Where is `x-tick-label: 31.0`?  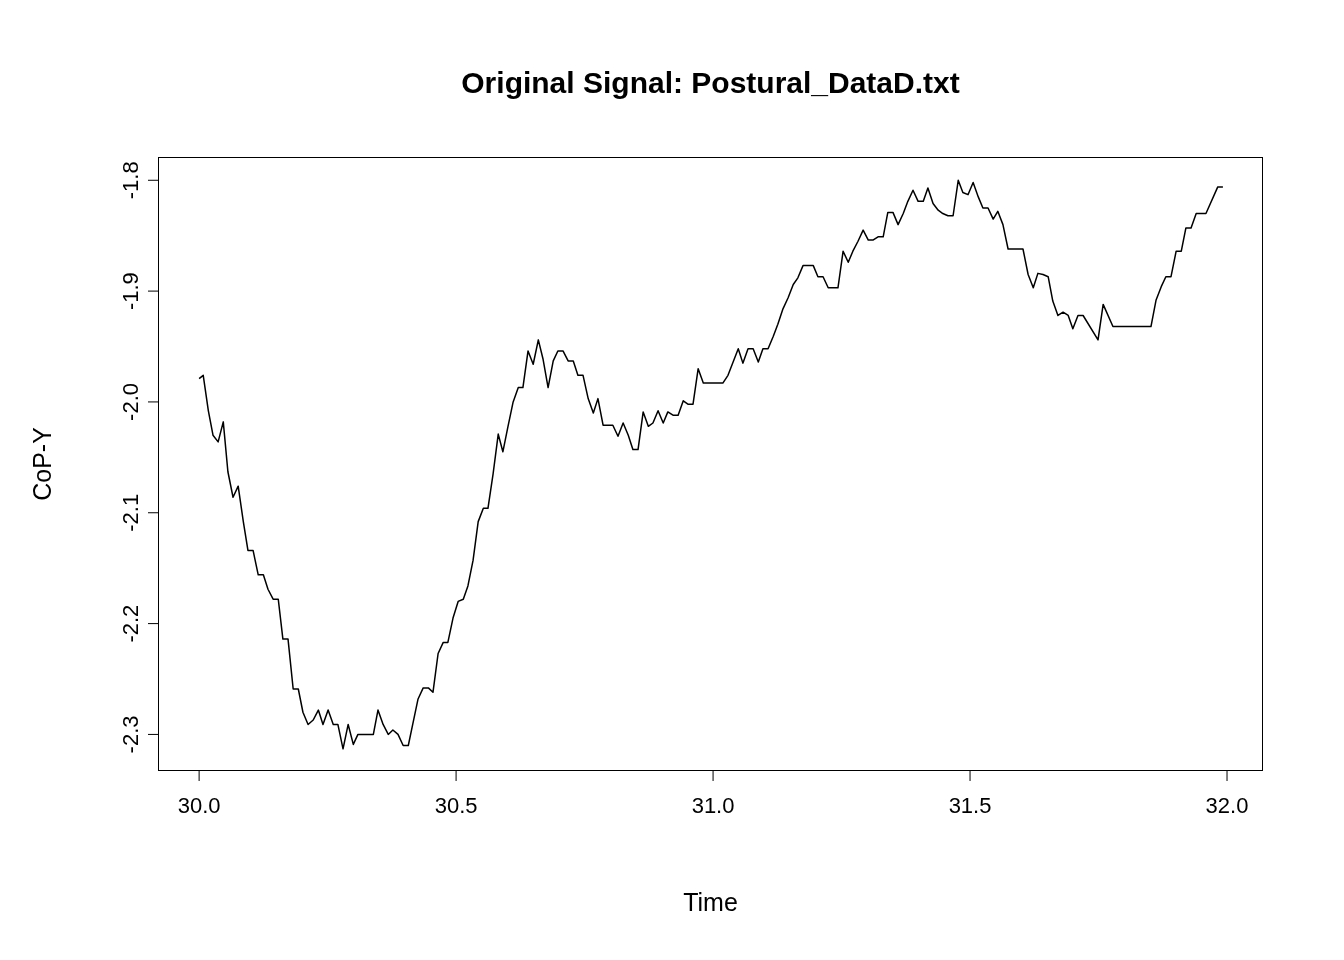
x-tick-label: 31.0 is located at coordinates (713, 805).